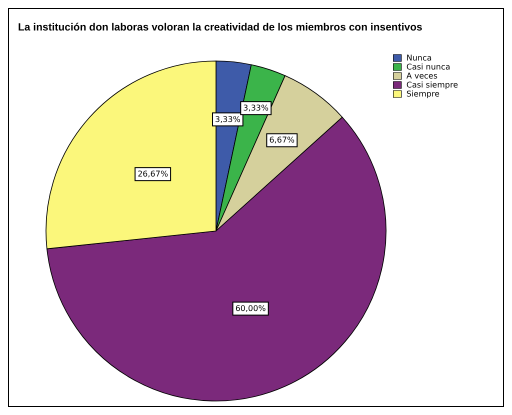  Describe the element at coordinates (428, 67) in the screenshot. I see `legend-label: Casi nunca` at that location.